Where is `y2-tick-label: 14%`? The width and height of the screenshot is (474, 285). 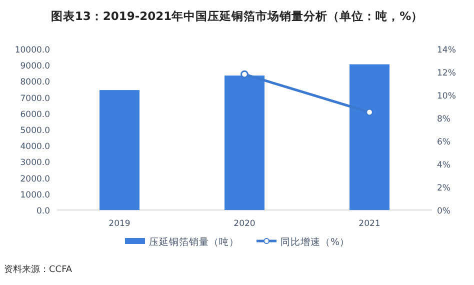 y2-tick-label: 14% is located at coordinates (446, 51).